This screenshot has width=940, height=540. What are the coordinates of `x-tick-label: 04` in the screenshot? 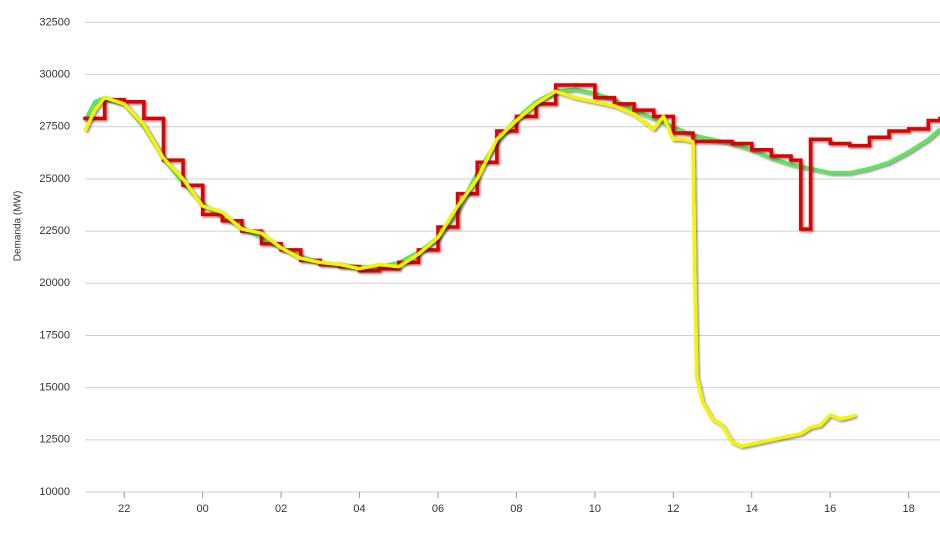 It's located at (359, 509).